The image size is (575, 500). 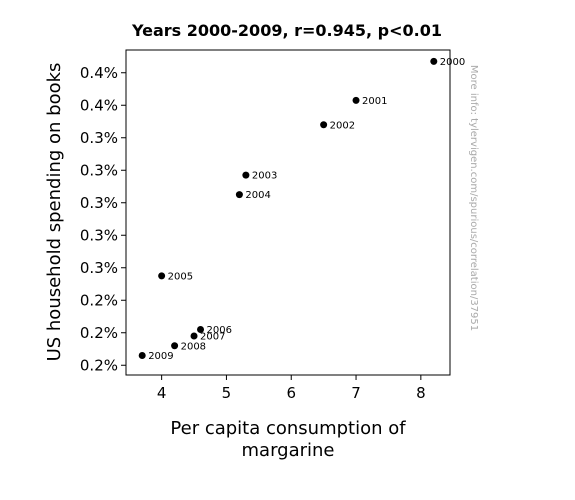 I want to click on x-axis-label-line-1: Per capita consumption of, so click(x=288, y=428).